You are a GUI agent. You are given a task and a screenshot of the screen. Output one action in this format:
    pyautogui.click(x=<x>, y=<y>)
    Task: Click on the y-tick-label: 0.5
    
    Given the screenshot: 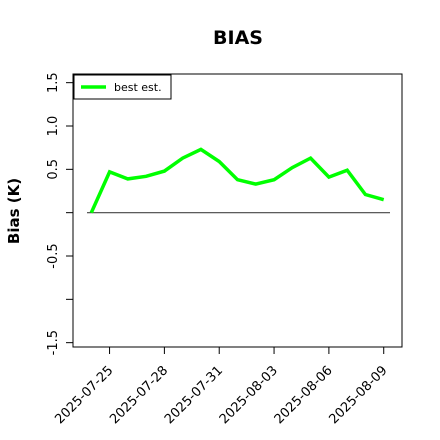 What is the action you would take?
    pyautogui.click(x=53, y=169)
    